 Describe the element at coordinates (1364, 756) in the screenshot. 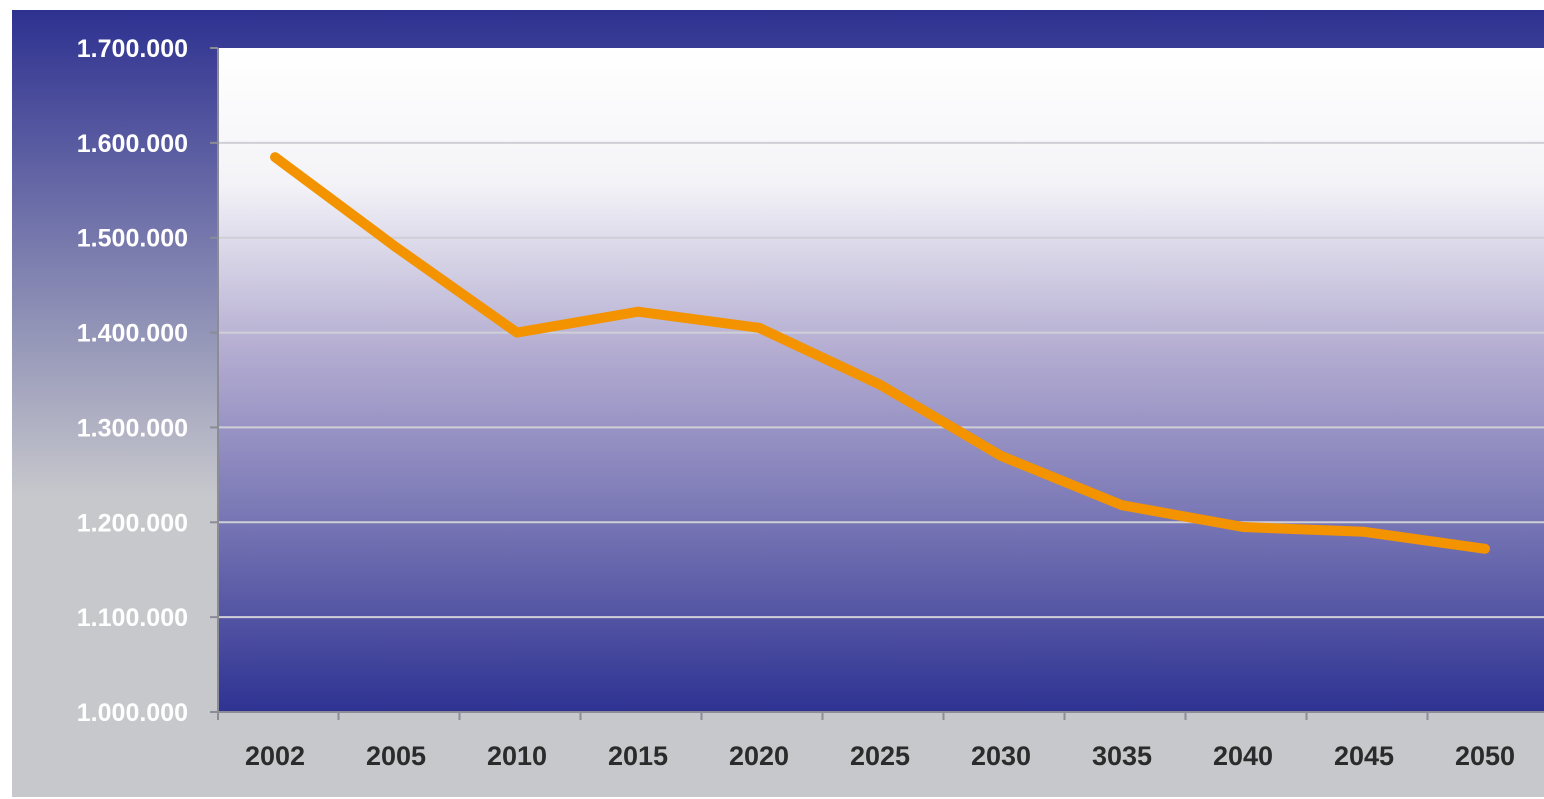

I see `x-tick-label: 2045` at that location.